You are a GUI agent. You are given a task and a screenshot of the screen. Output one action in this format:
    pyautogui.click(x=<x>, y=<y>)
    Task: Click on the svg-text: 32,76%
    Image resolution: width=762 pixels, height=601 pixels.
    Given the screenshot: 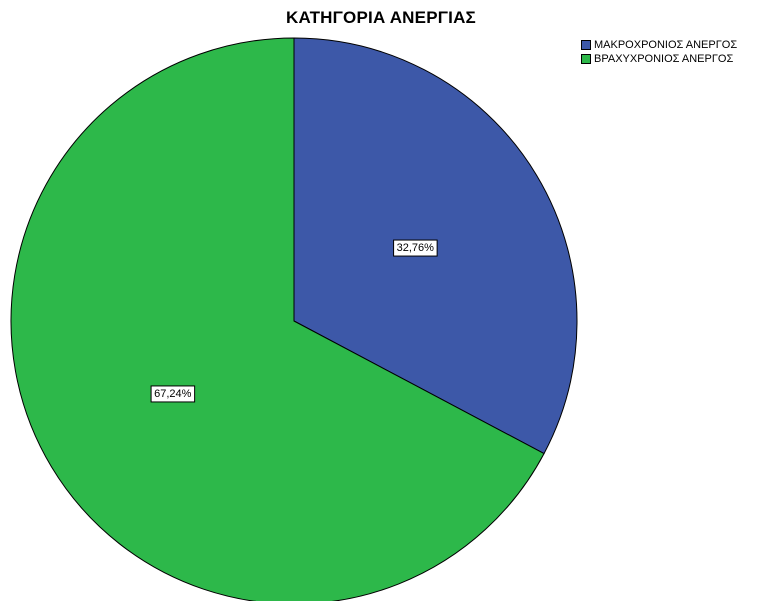 What is the action you would take?
    pyautogui.click(x=416, y=248)
    